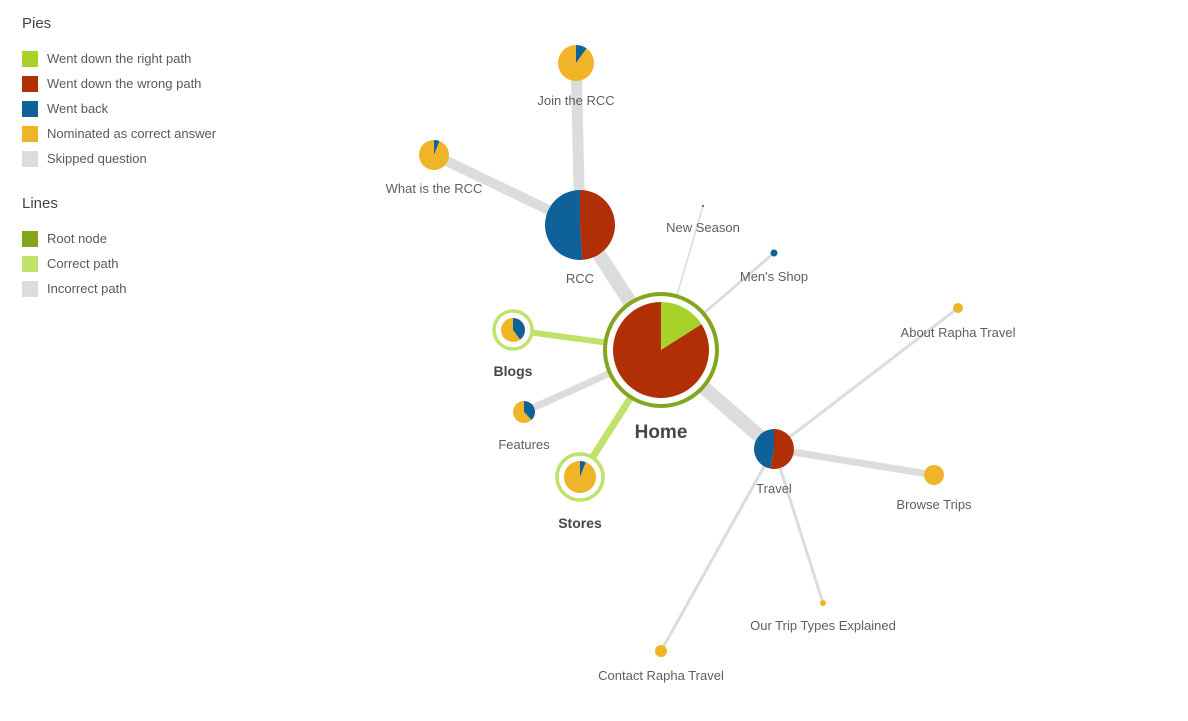 The image size is (1188, 721). I want to click on legend-item-nominated: Nominated as correct answer, so click(119, 133).